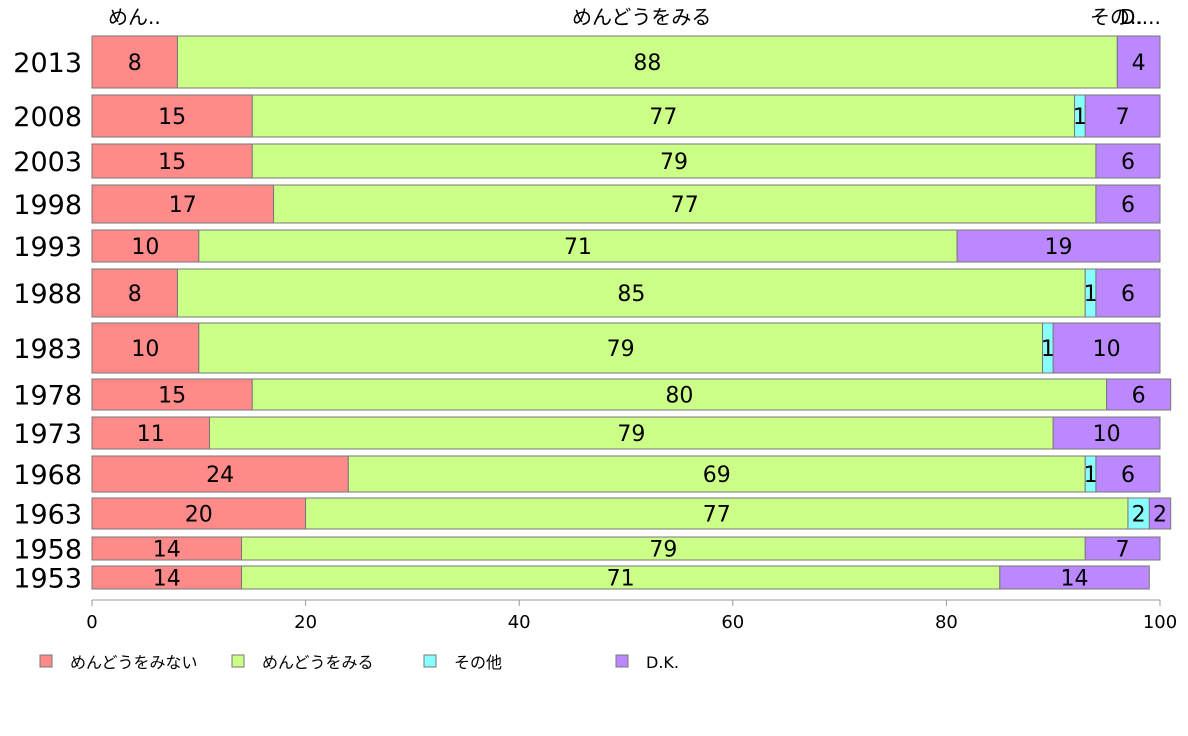 The width and height of the screenshot is (1188, 736). What do you see at coordinates (47, 550) in the screenshot?
I see `year-label: 1958` at bounding box center [47, 550].